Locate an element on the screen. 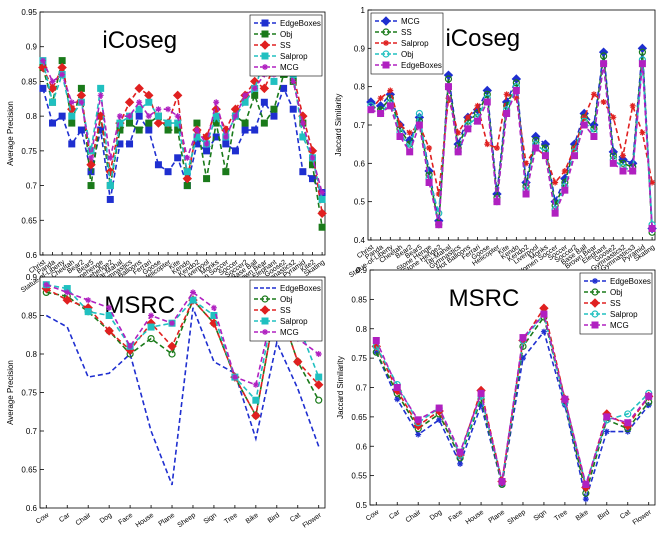  x-tick-label: Flower is located at coordinates (313, 521).